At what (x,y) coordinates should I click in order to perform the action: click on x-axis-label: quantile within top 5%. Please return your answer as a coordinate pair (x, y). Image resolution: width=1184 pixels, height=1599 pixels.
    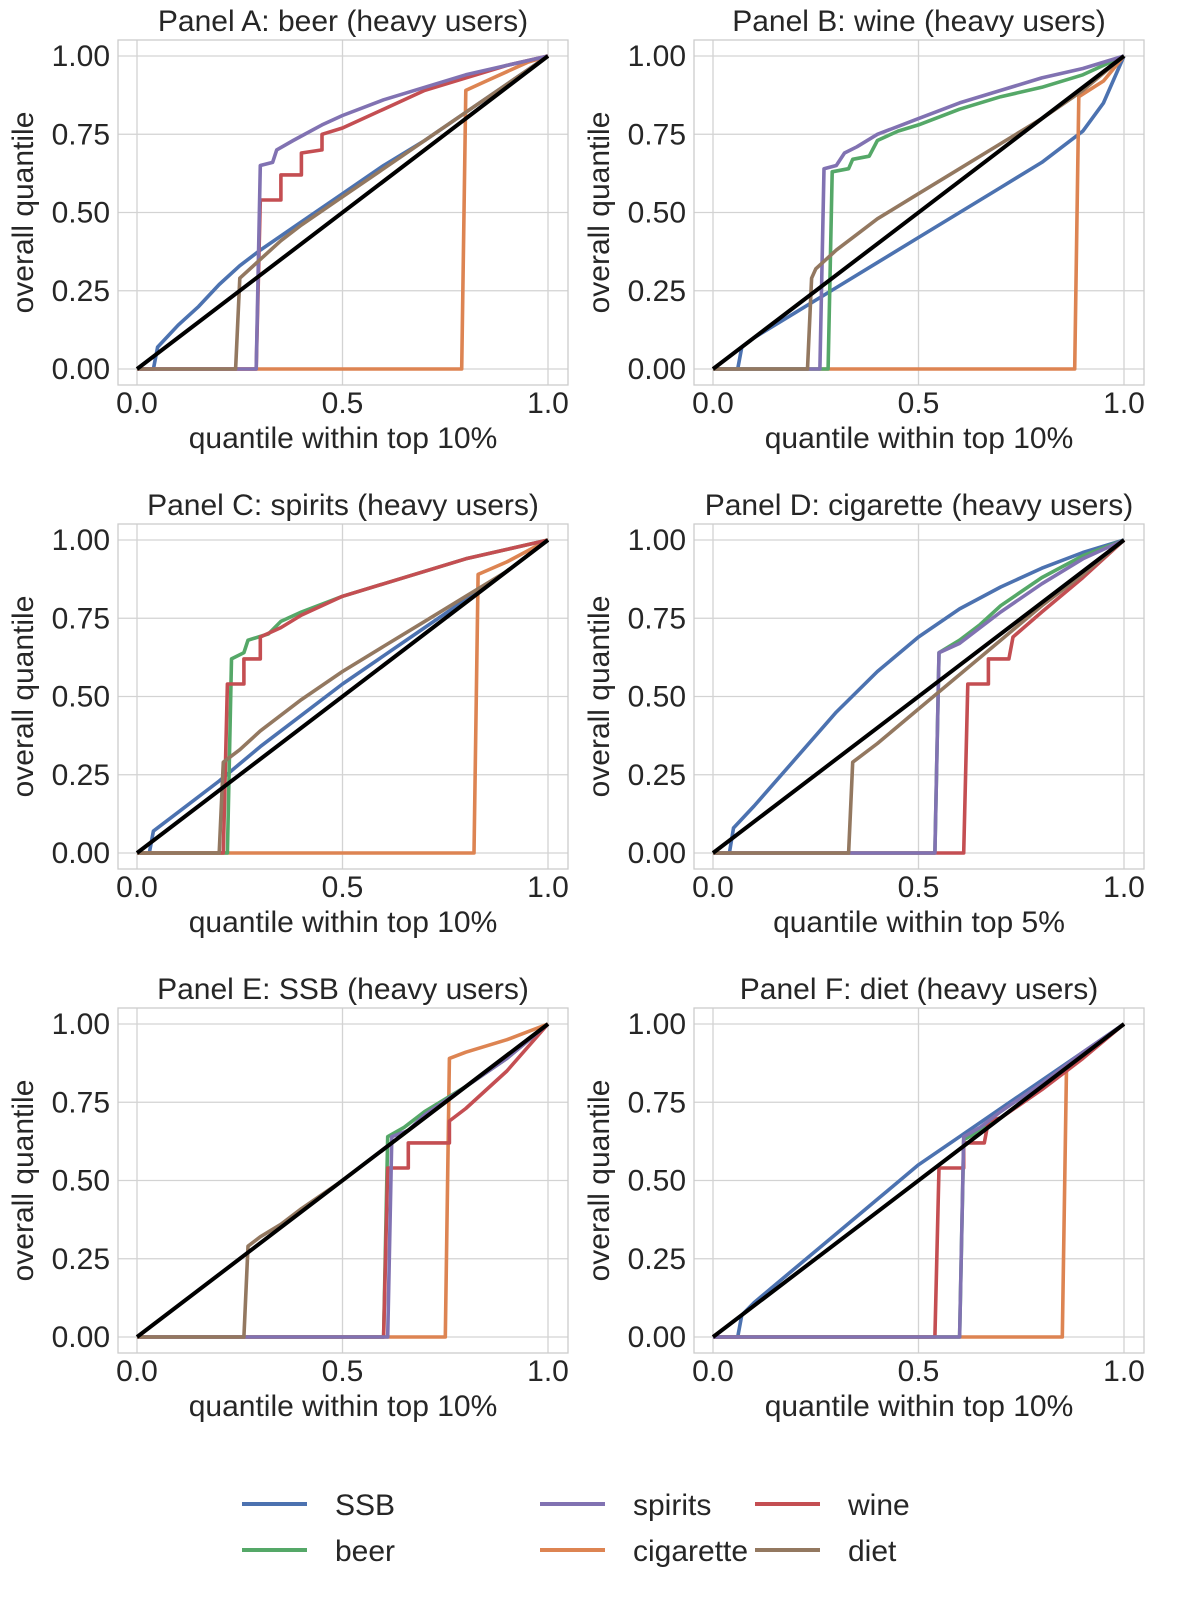
    Looking at the image, I should click on (919, 922).